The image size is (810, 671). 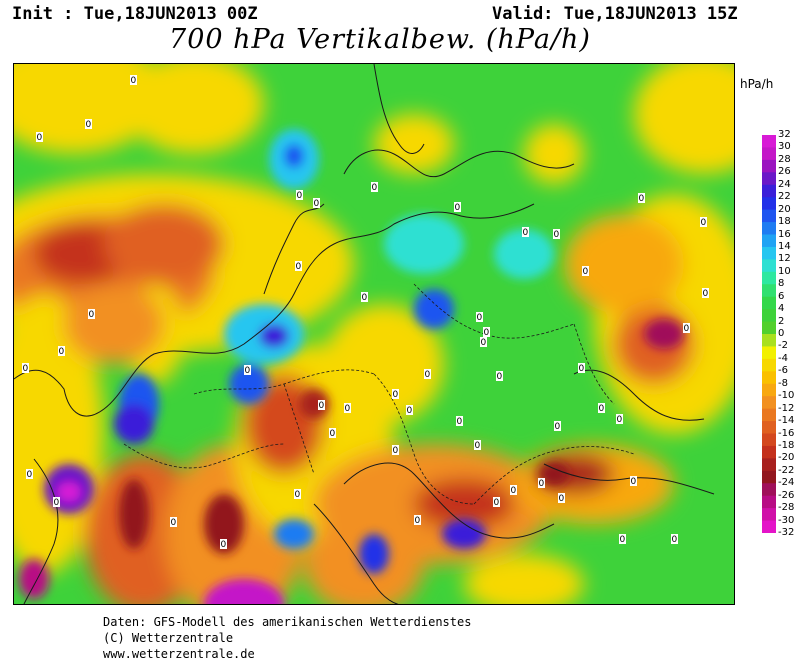 I want to click on legend-tick: -18, so click(x=786, y=445).